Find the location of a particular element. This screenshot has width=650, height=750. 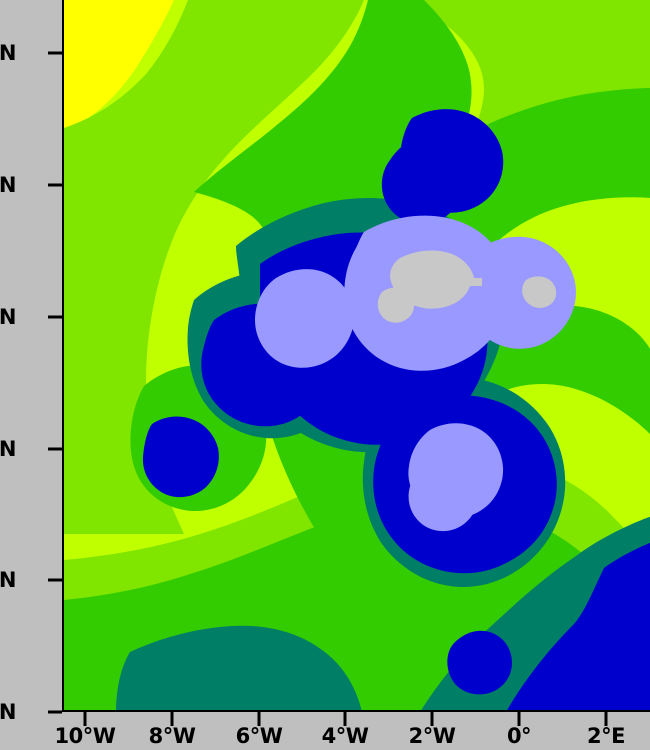

xtick-label-6w: 6°W is located at coordinates (259, 736).